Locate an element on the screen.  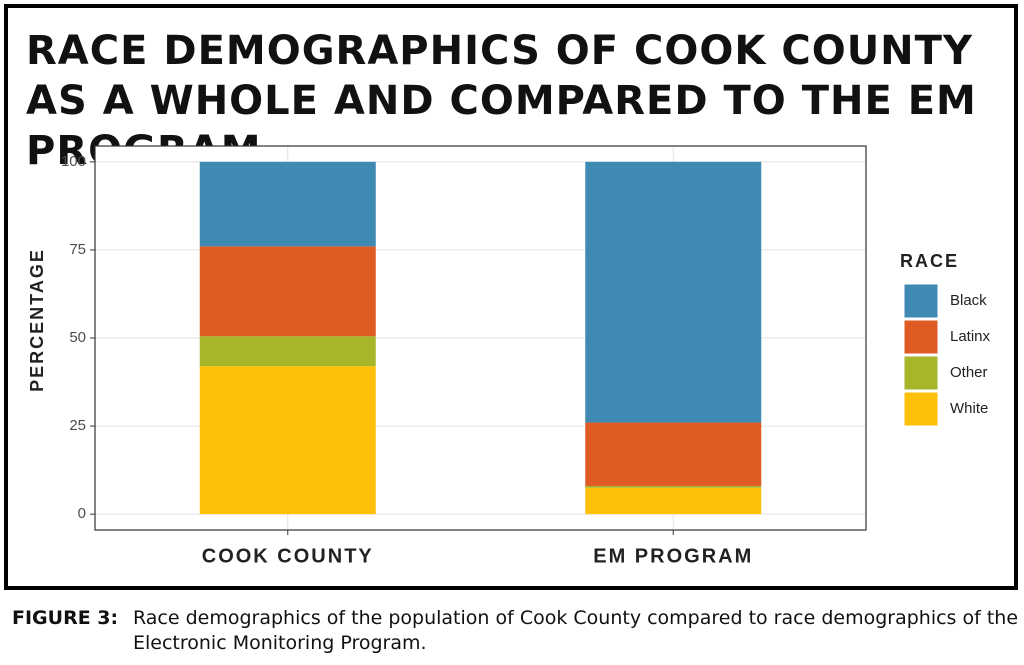
y-tick-label: 50 is located at coordinates (77, 337).